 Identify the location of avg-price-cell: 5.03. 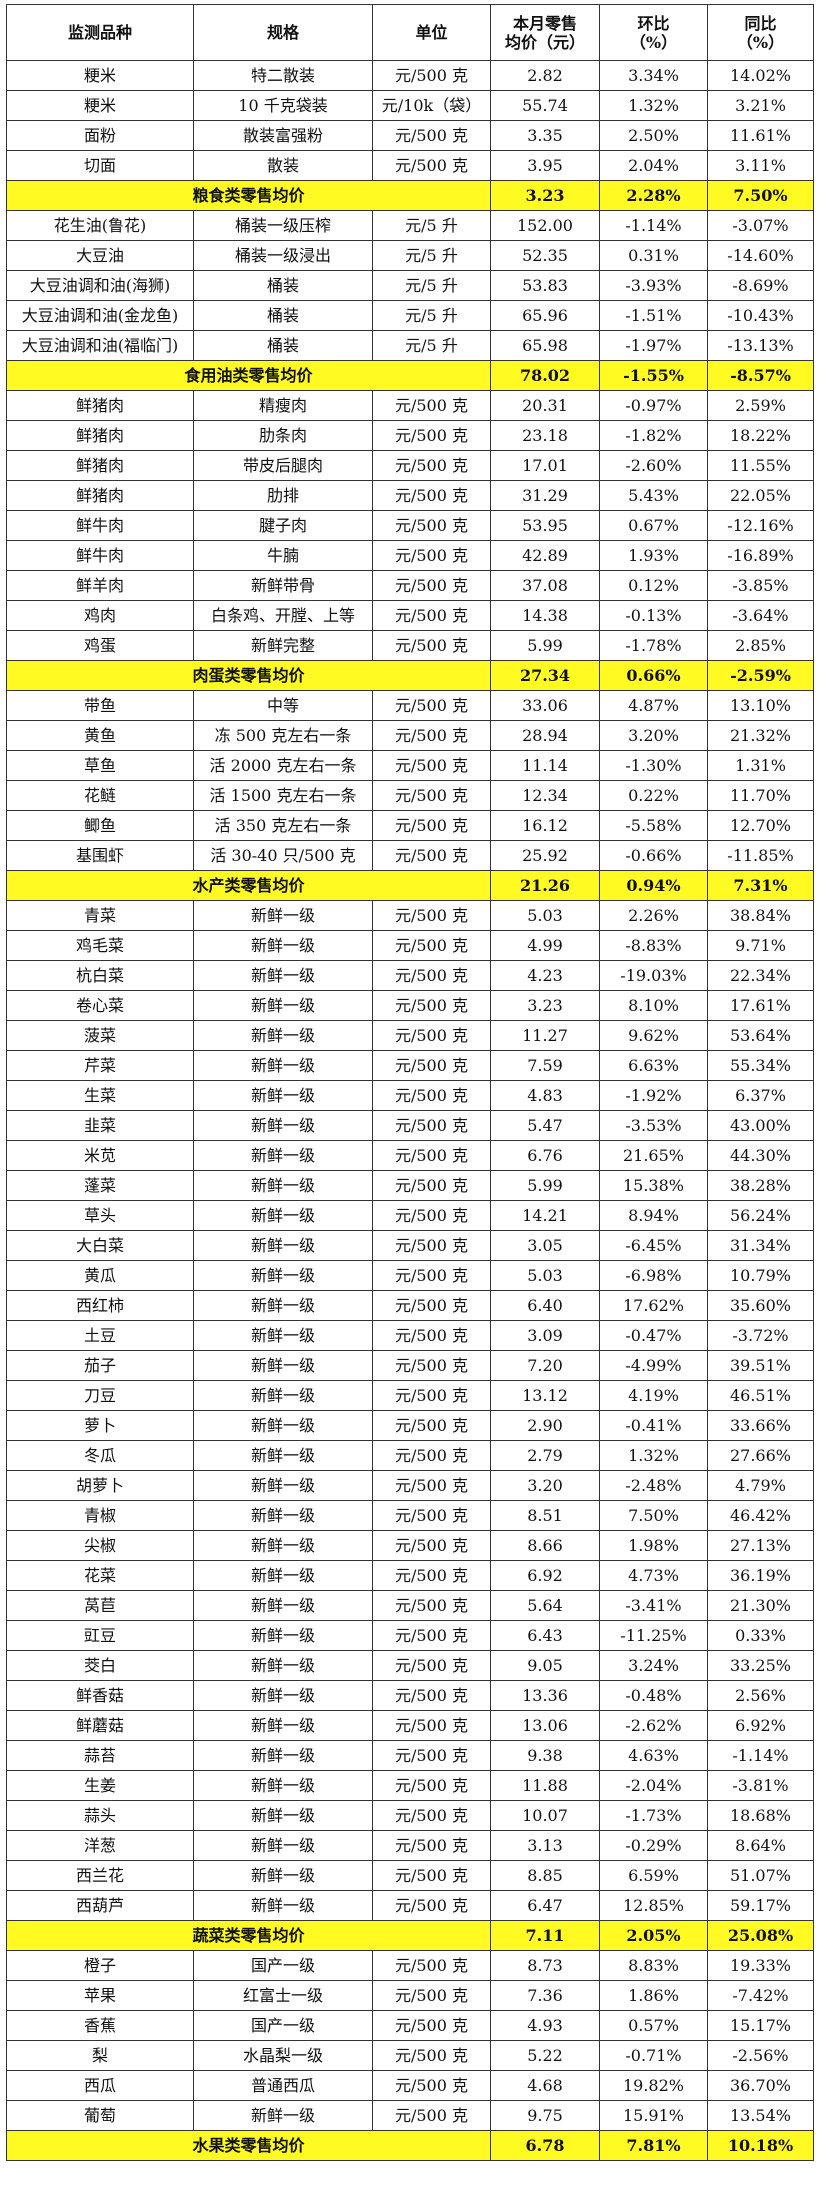
(545, 915).